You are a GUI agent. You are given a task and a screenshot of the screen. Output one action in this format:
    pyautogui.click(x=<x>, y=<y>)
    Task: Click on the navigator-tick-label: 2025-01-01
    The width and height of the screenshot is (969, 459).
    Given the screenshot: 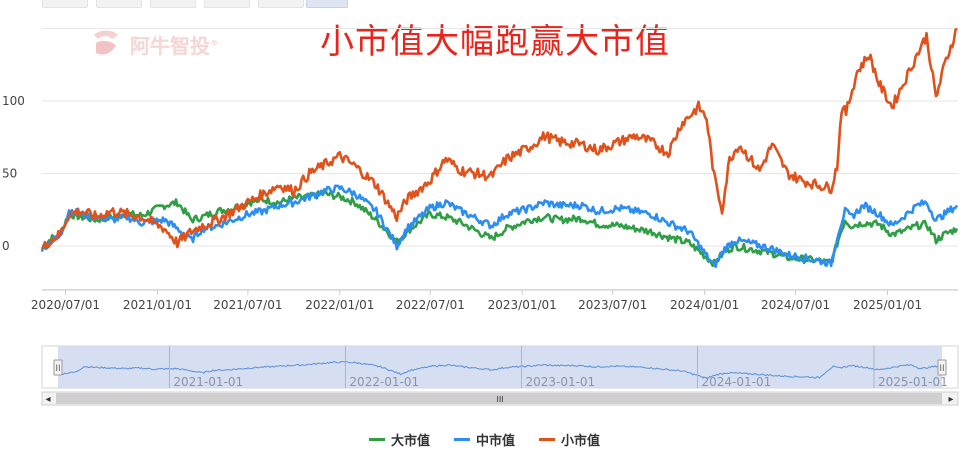 What is the action you would take?
    pyautogui.click(x=913, y=382)
    